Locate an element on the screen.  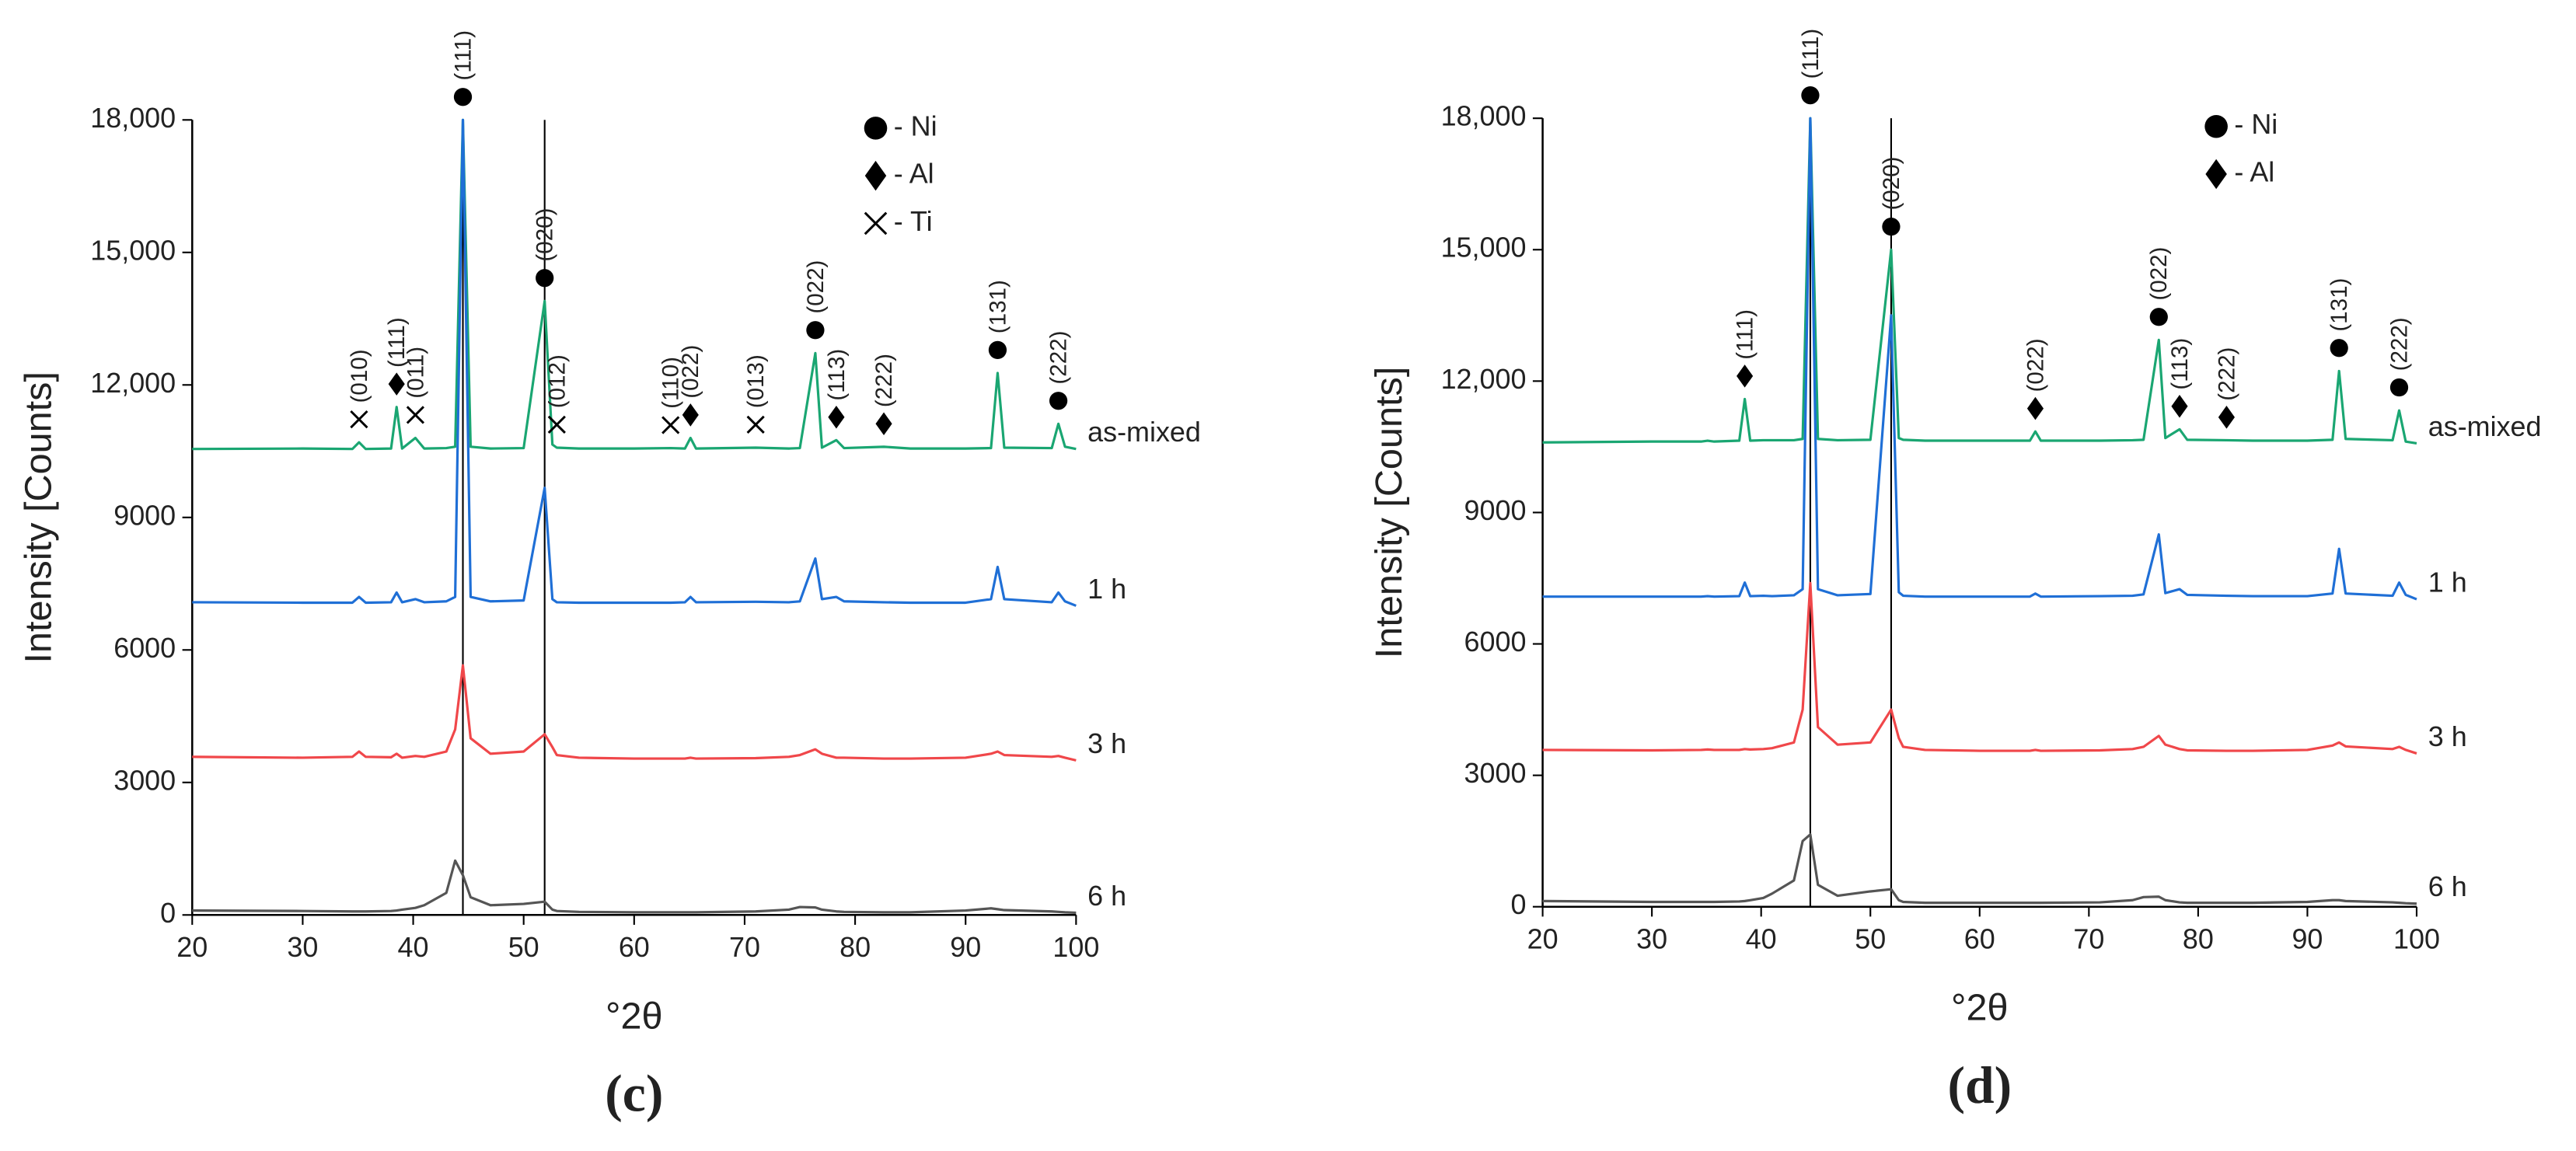
y-tick-label: 3000 is located at coordinates (1496, 773).